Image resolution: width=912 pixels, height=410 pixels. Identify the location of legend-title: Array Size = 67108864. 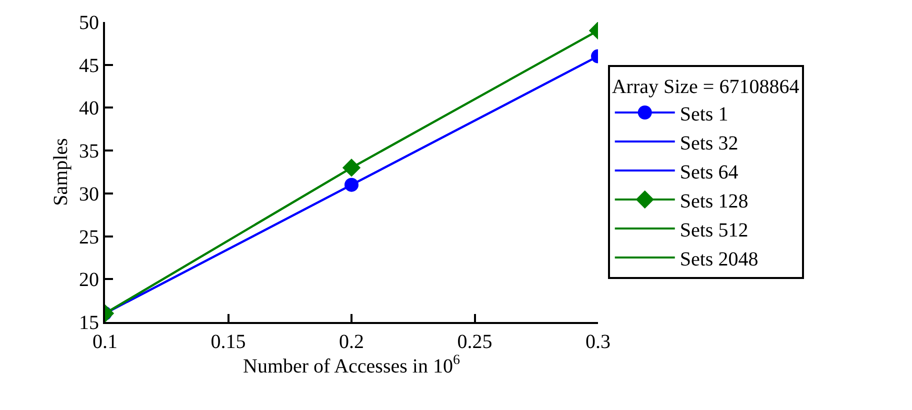
(706, 87).